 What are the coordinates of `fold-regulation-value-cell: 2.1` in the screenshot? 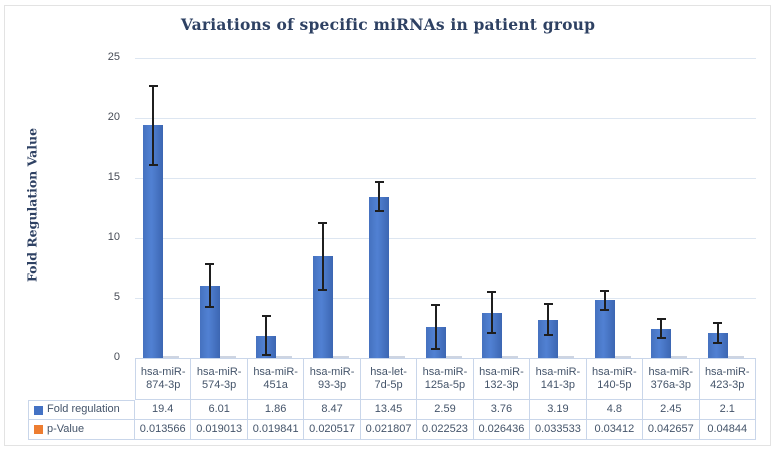 It's located at (727, 410).